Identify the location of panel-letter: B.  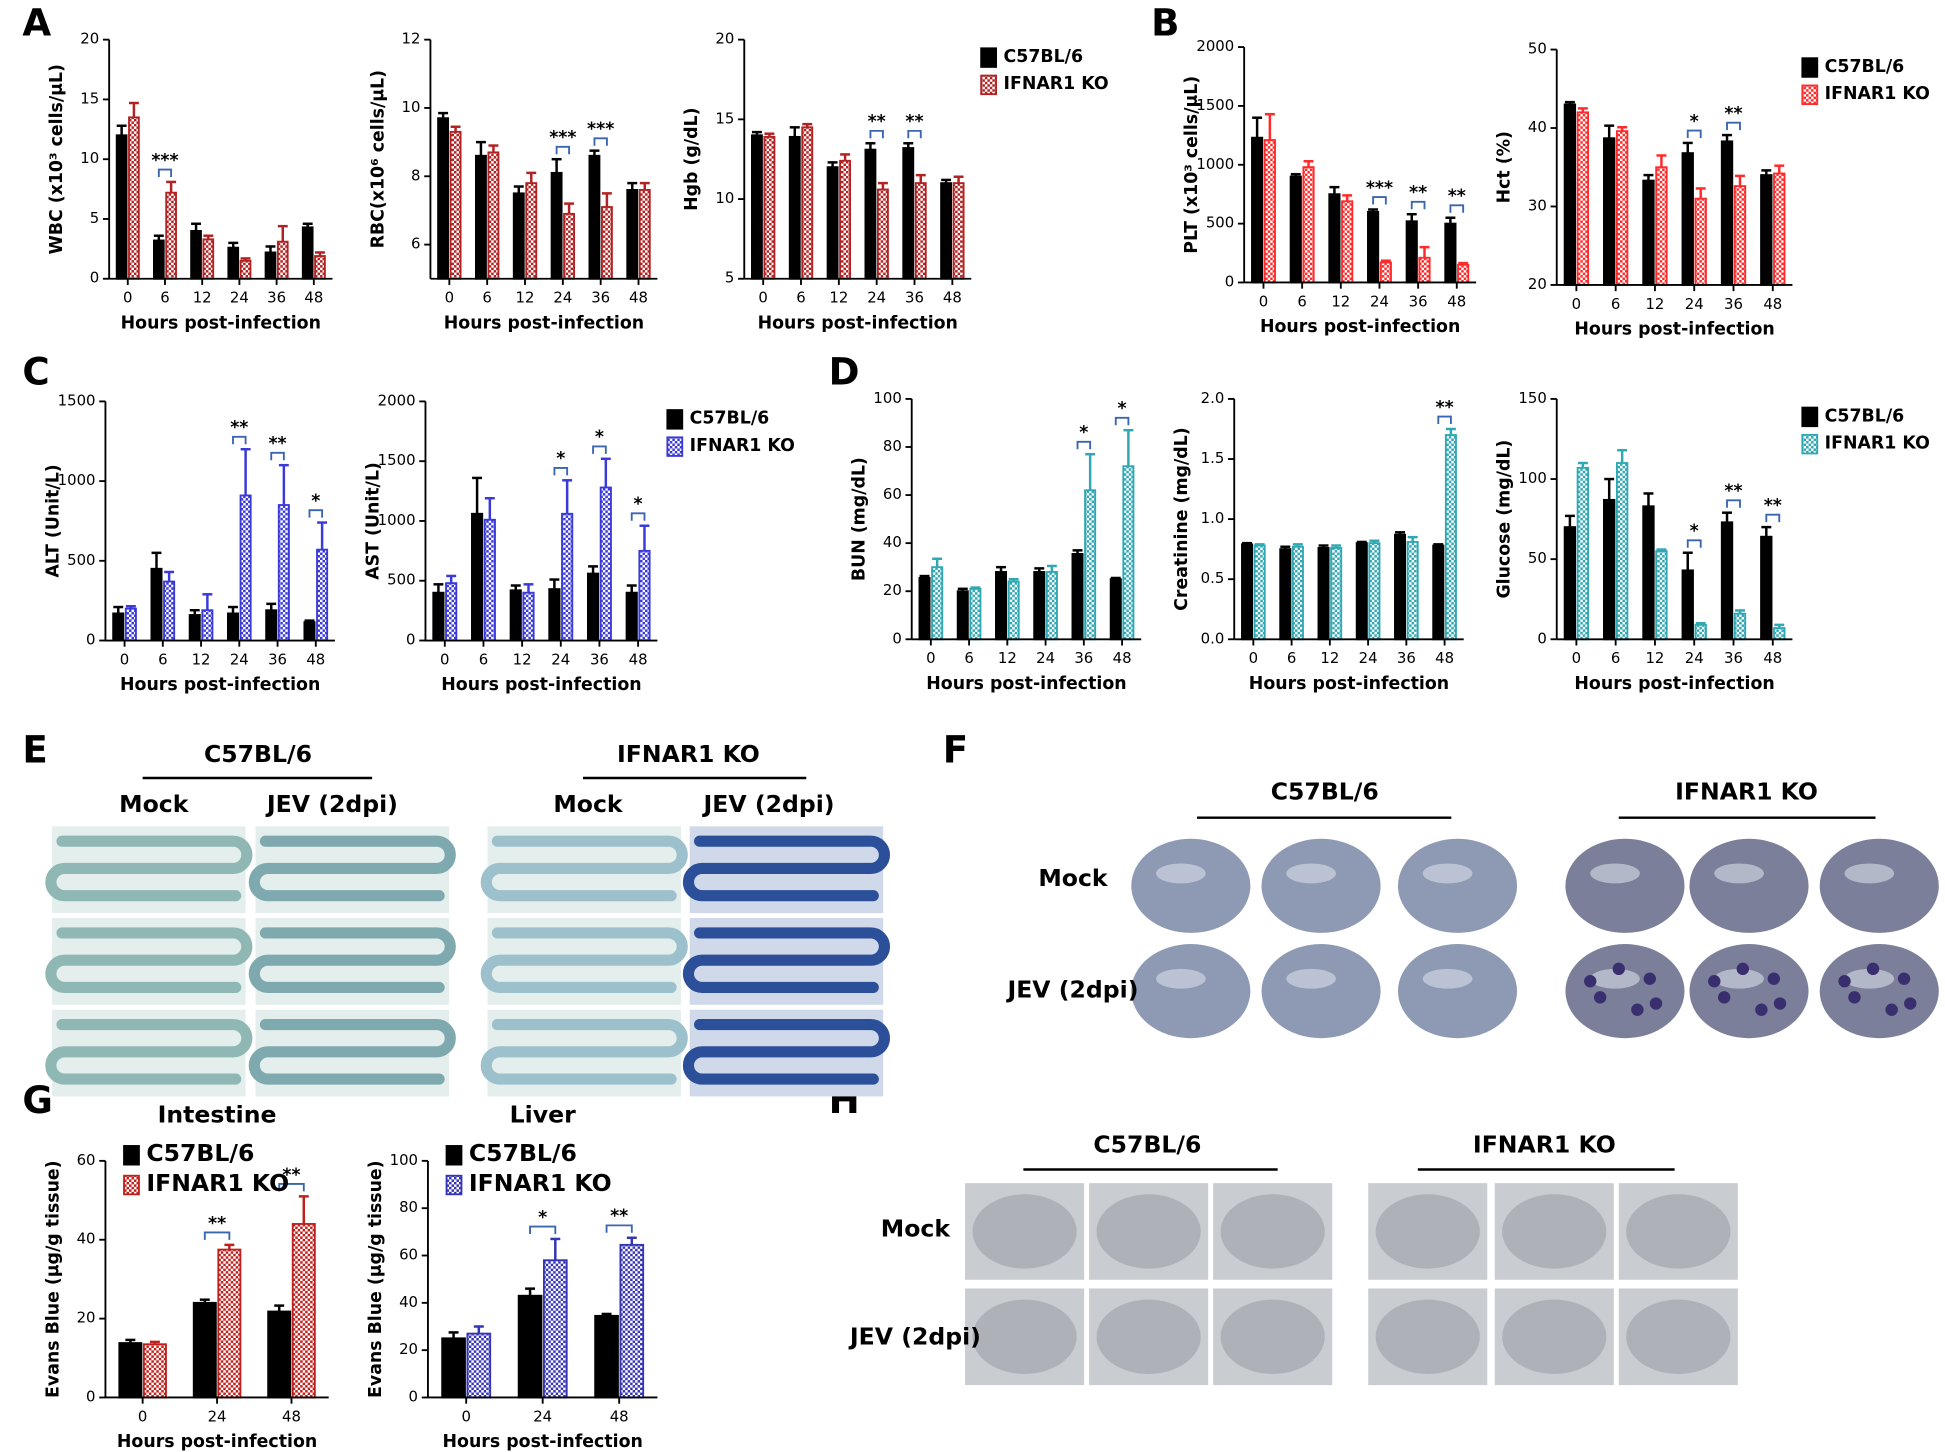
(1165, 22).